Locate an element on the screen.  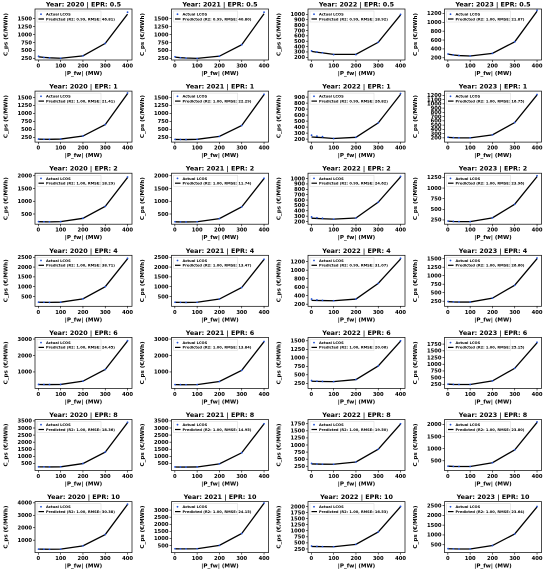
subplot-title: Year: 2020 | EPR: 0.5 is located at coordinates (83, 5).